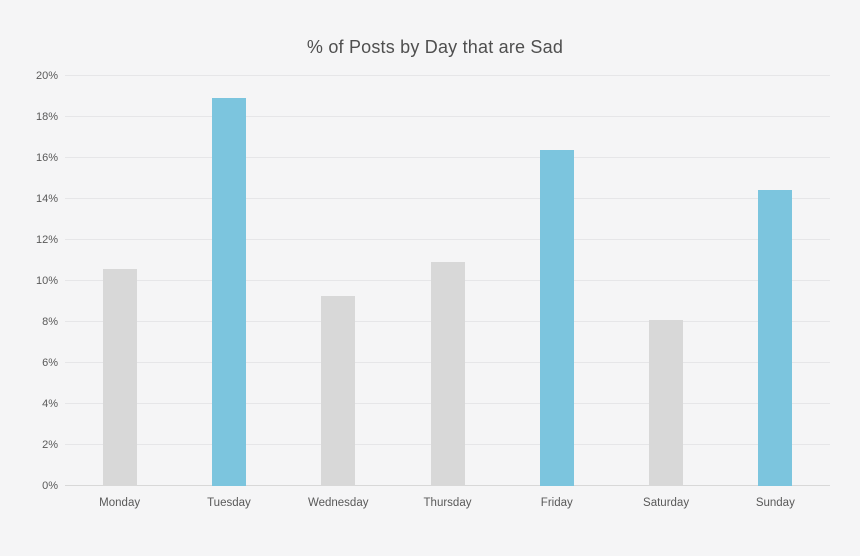 This screenshot has width=860, height=556. I want to click on x-tick-label-thursday: Thursday, so click(447, 503).